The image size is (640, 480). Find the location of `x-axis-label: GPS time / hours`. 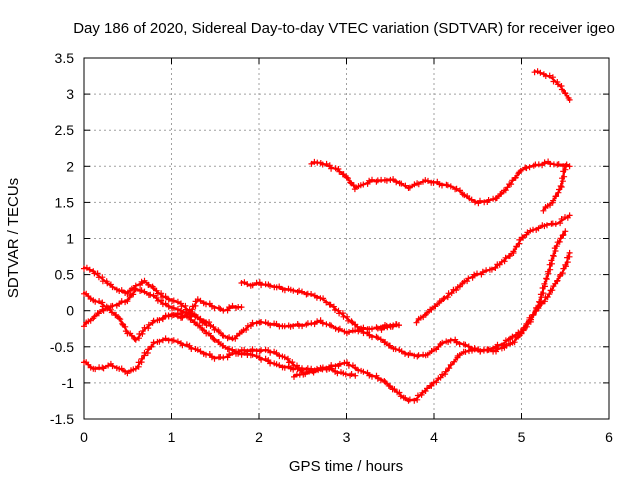

x-axis-label: GPS time / hours is located at coordinates (346, 466).